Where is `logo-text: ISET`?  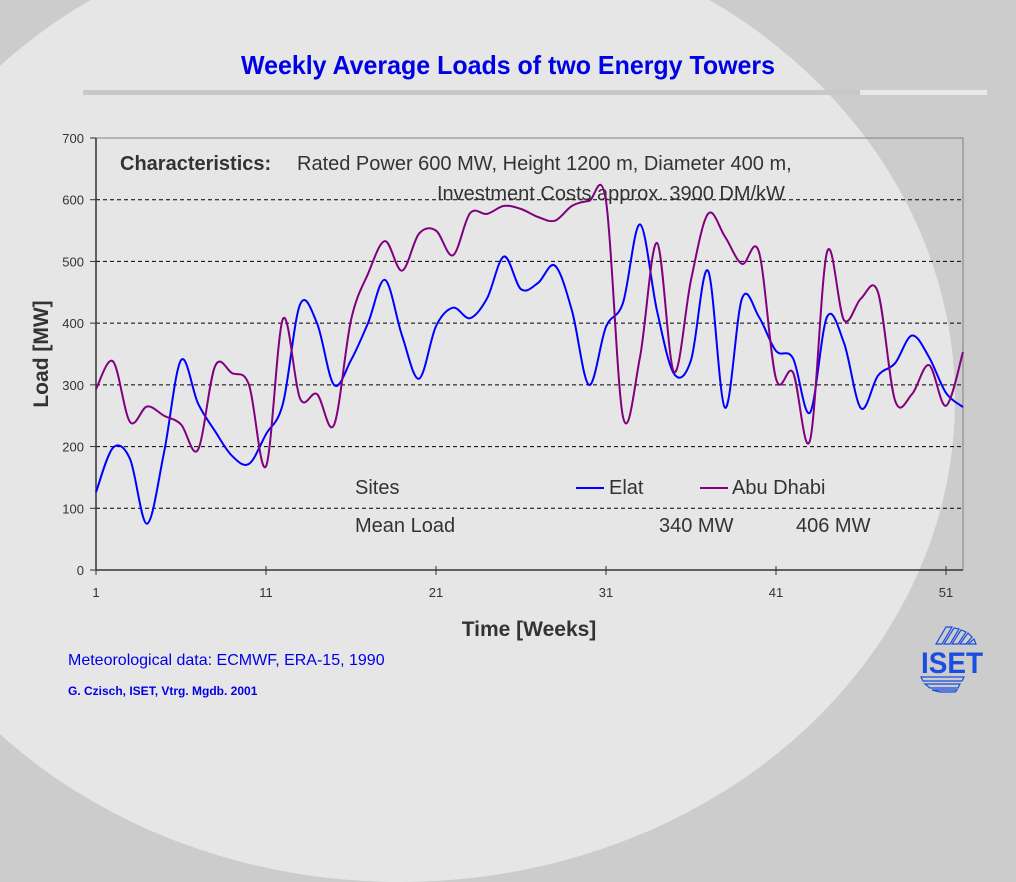 logo-text: ISET is located at coordinates (952, 663).